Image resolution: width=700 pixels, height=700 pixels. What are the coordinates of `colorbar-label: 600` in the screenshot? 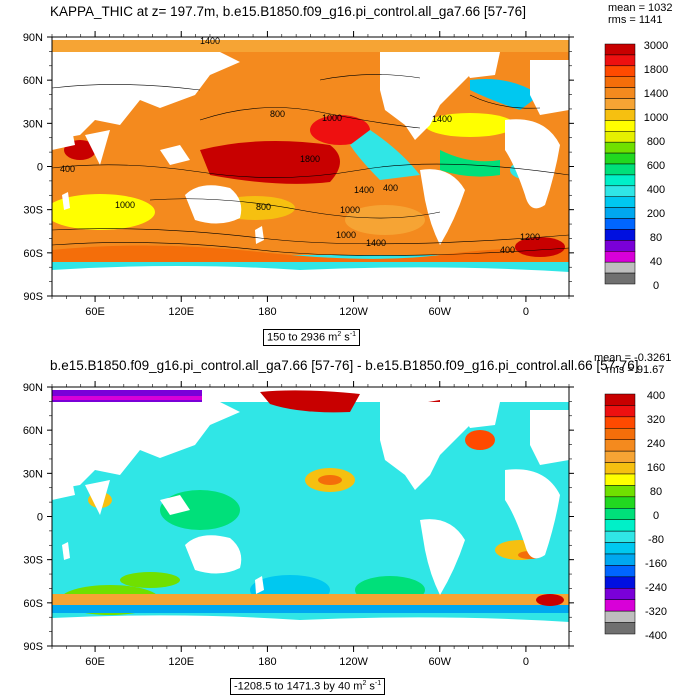 It's located at (656, 166).